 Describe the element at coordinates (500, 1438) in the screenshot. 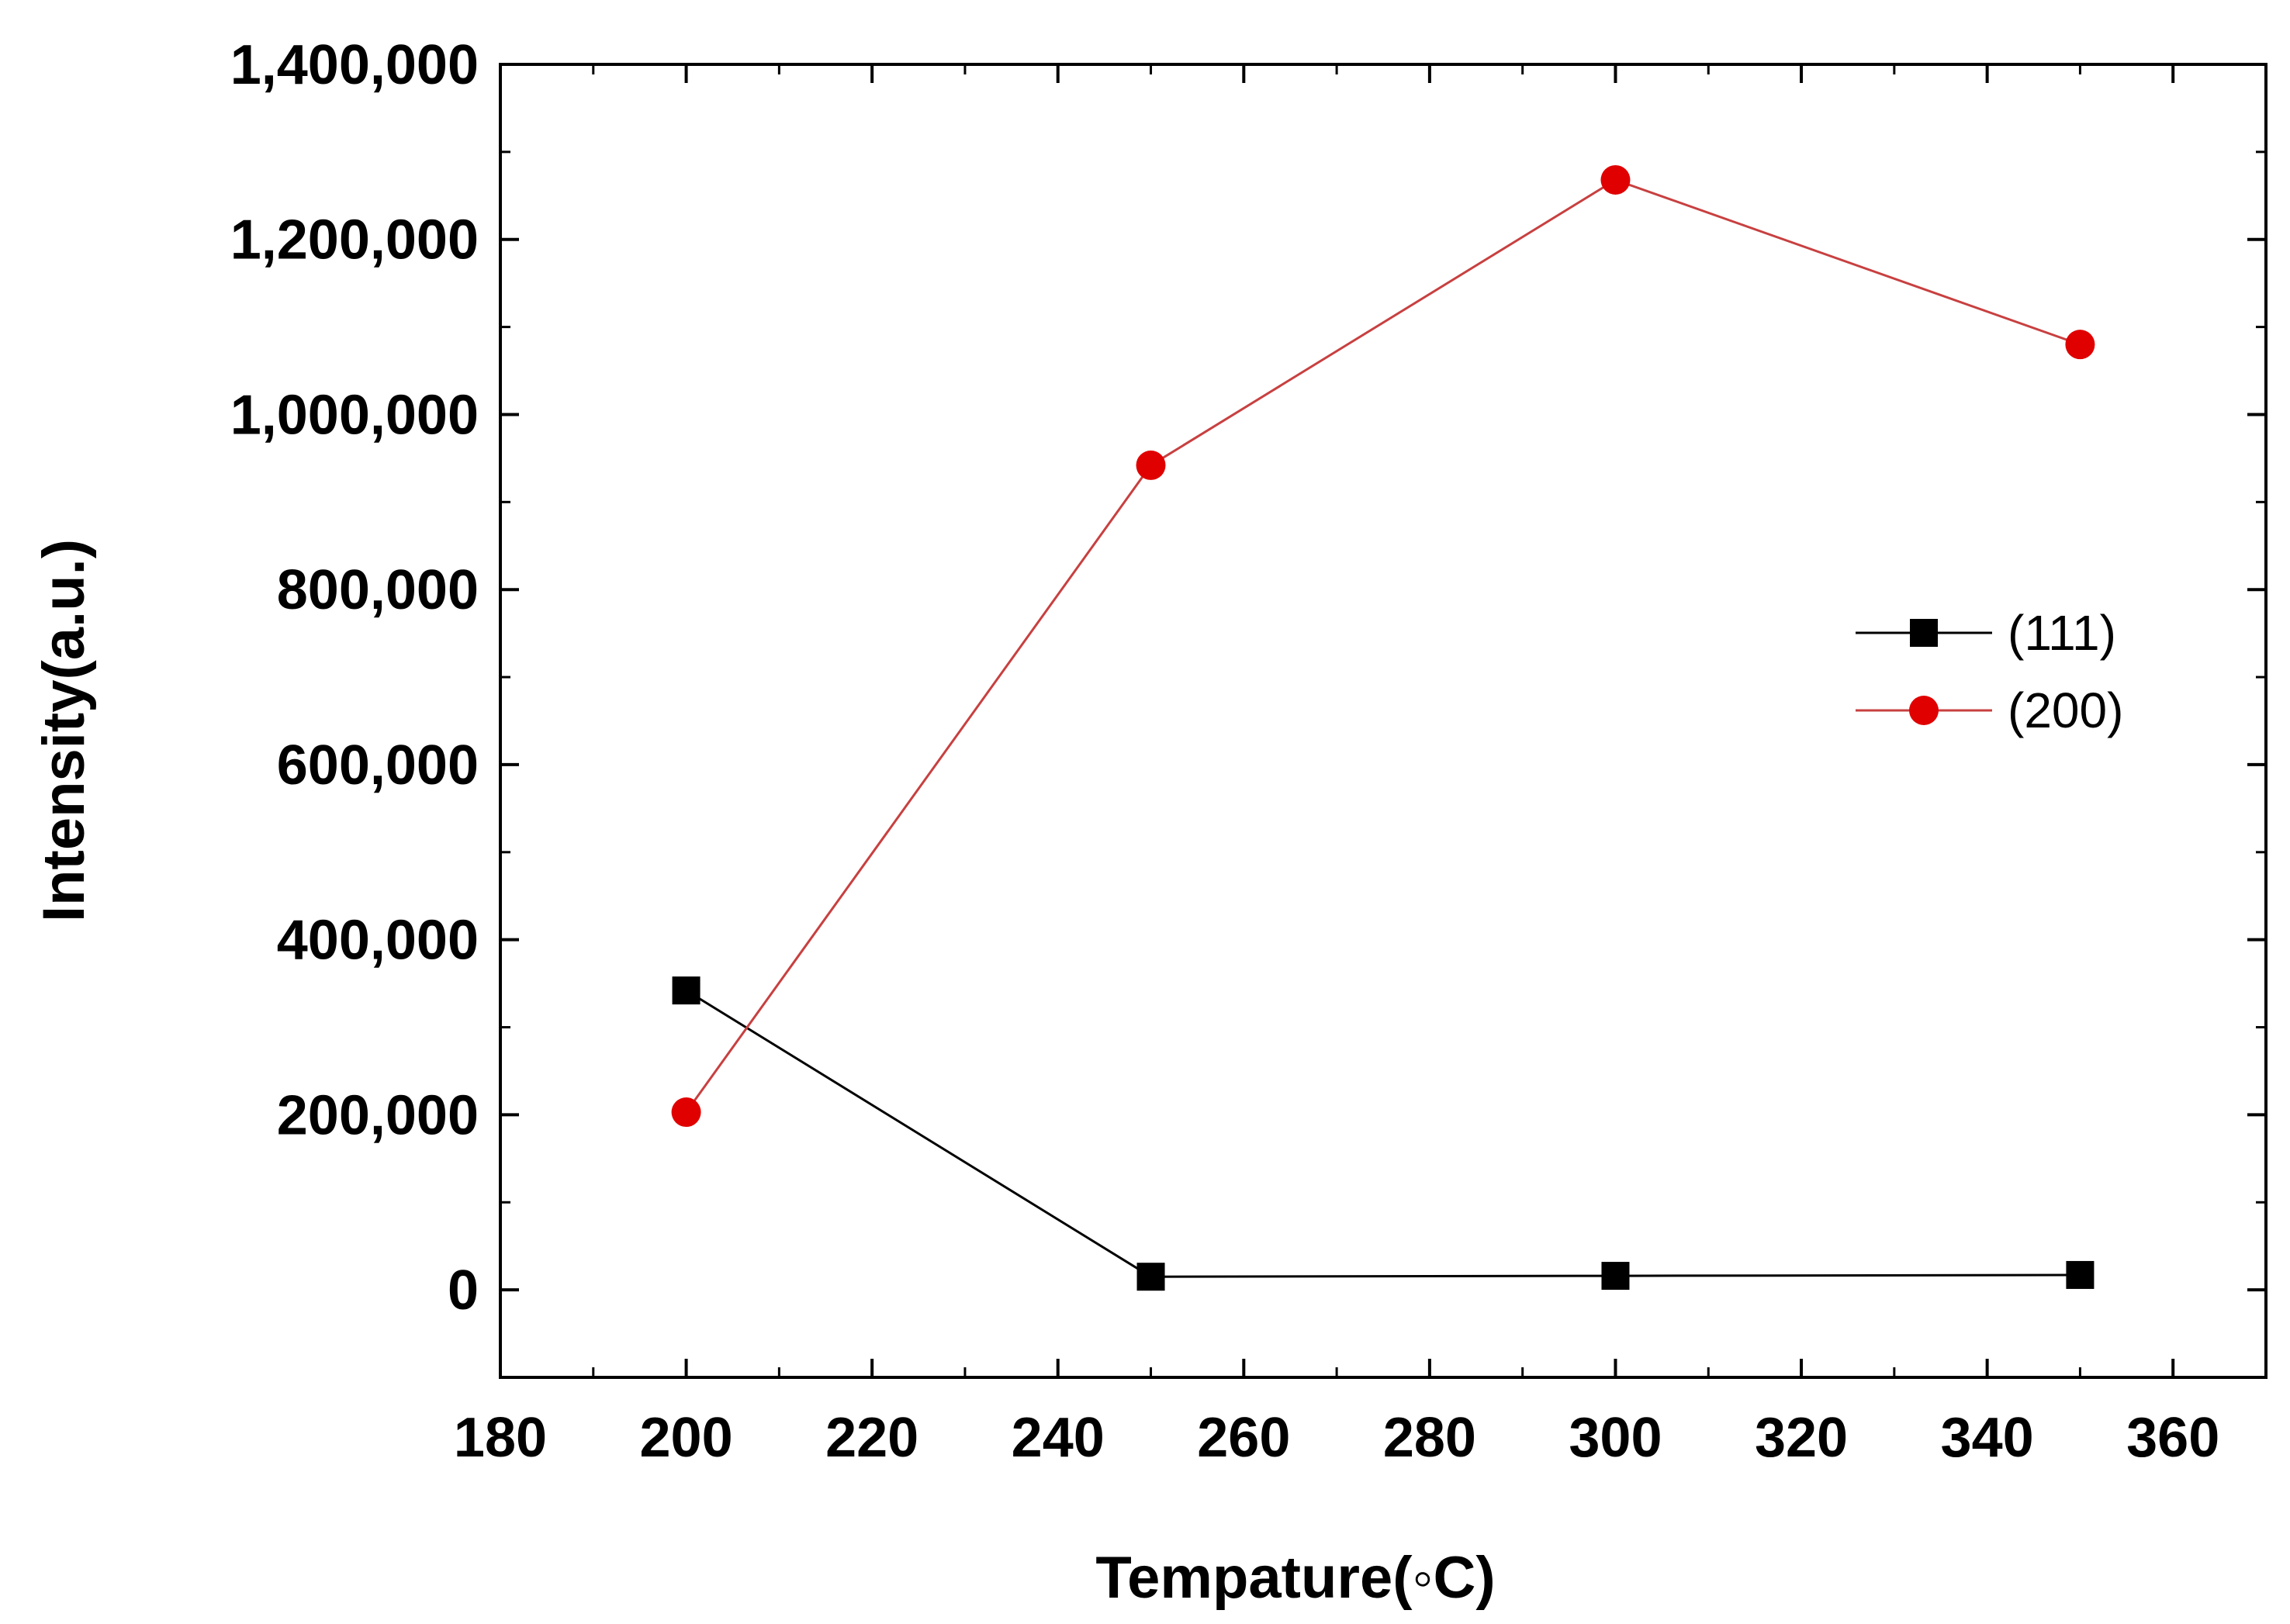

I see `x-tick-label: 180` at that location.